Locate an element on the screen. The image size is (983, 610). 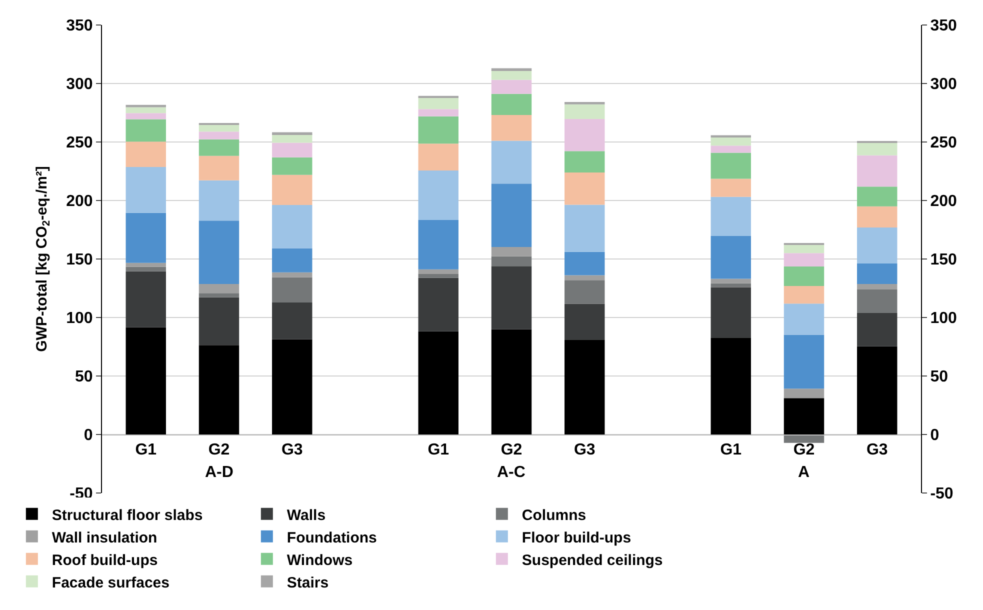
y-tick-label: 300 is located at coordinates (79, 85).